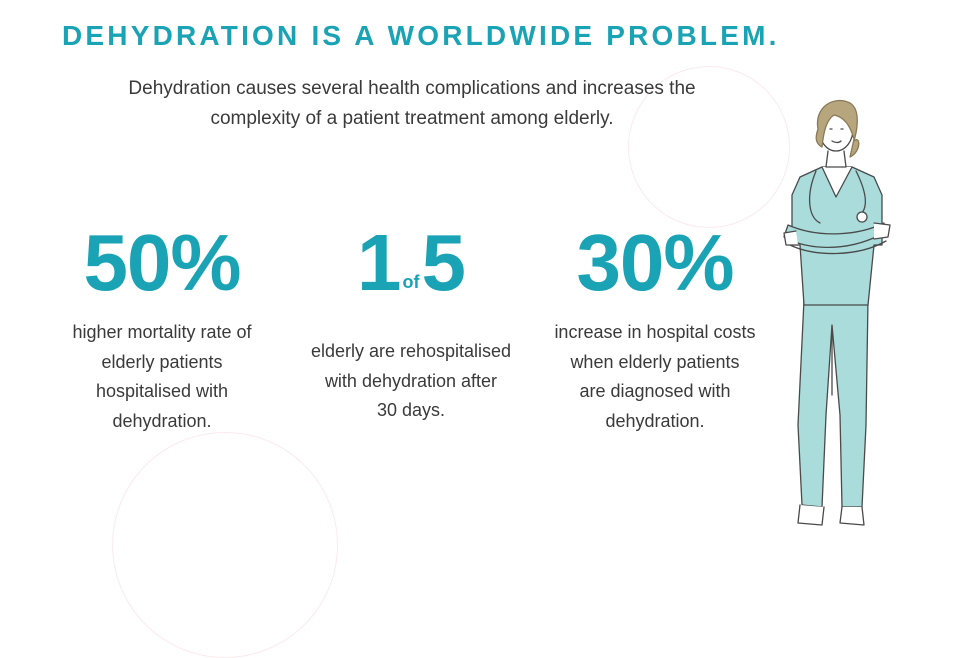 Image resolution: width=966 pixels, height=658 pixels. Describe the element at coordinates (837, 312) in the screenshot. I see `nurse-illustration` at that location.